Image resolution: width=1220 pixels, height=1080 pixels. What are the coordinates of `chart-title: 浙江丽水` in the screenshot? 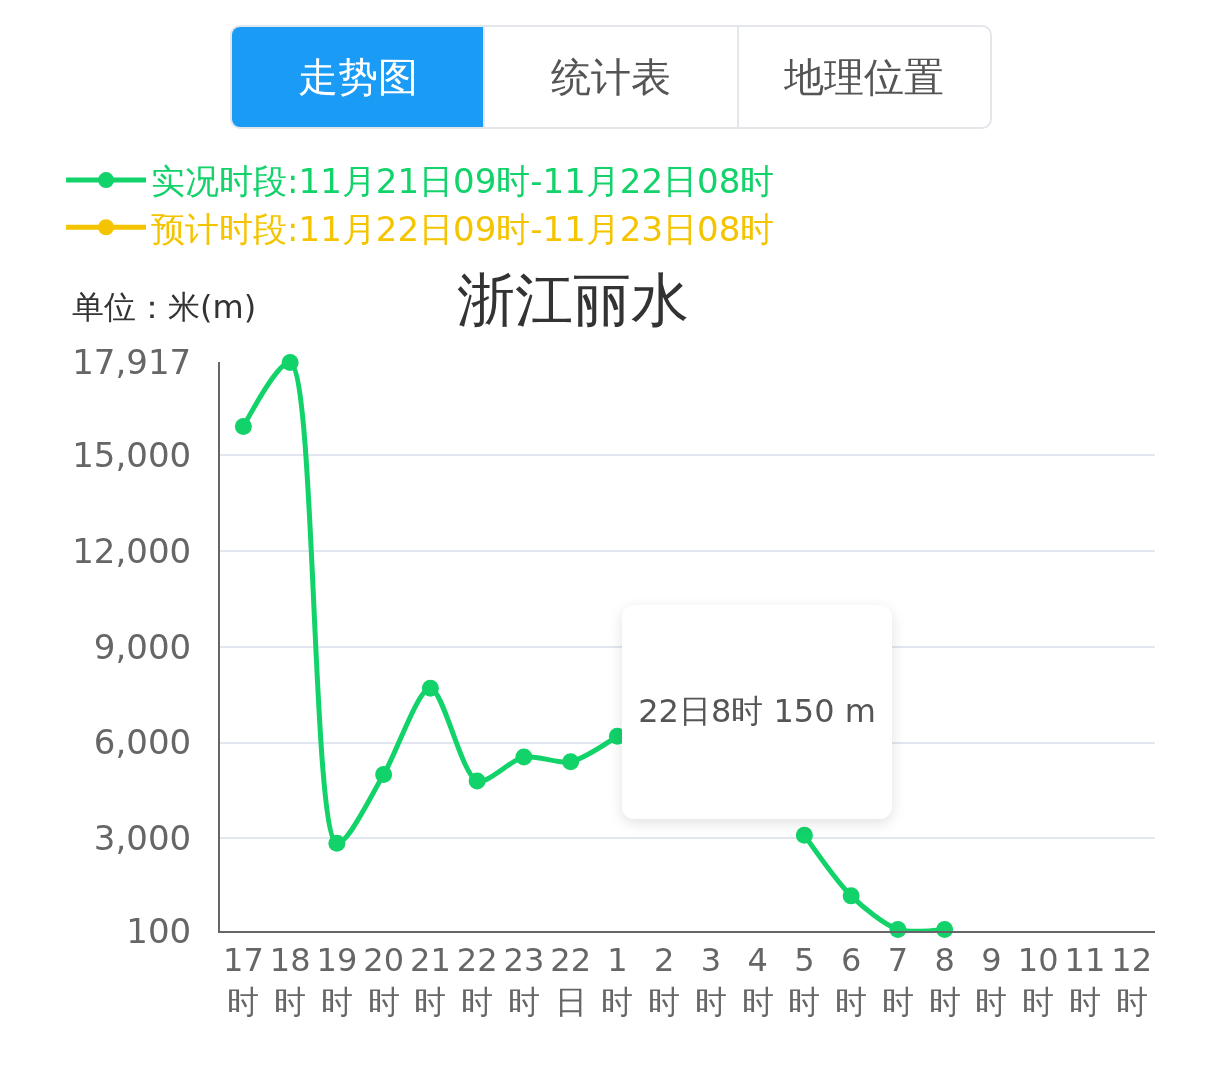 It's located at (573, 300).